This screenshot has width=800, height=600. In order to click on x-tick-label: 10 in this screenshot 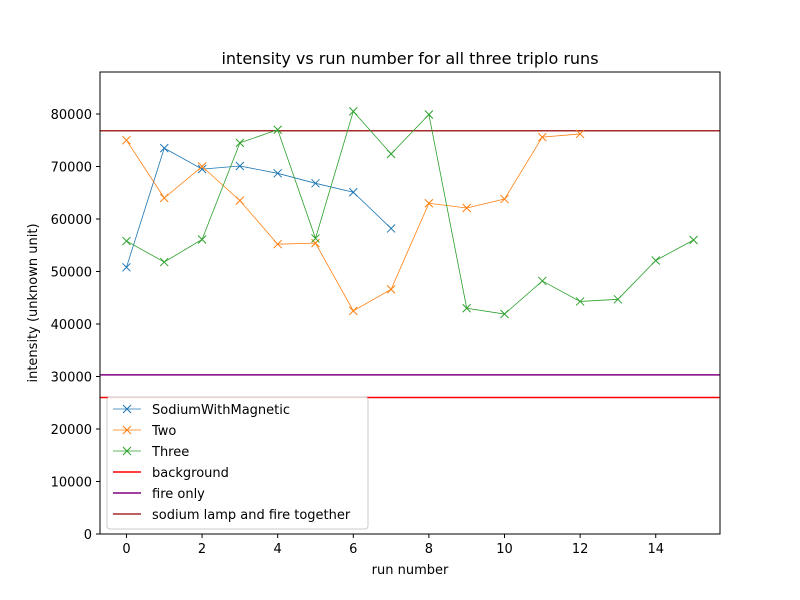, I will do `click(504, 549)`.